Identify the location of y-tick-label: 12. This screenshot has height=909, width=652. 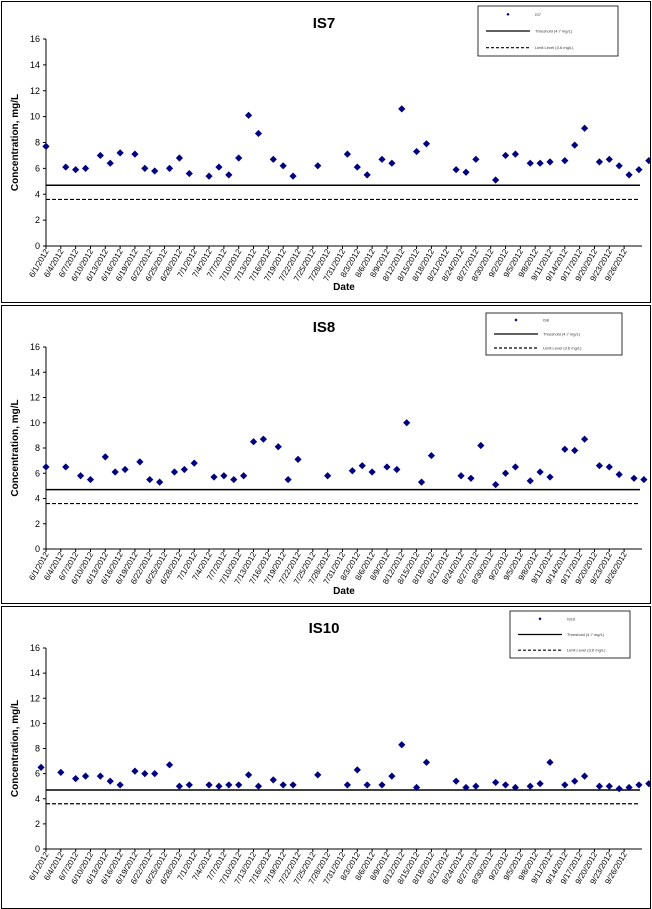
(35, 698).